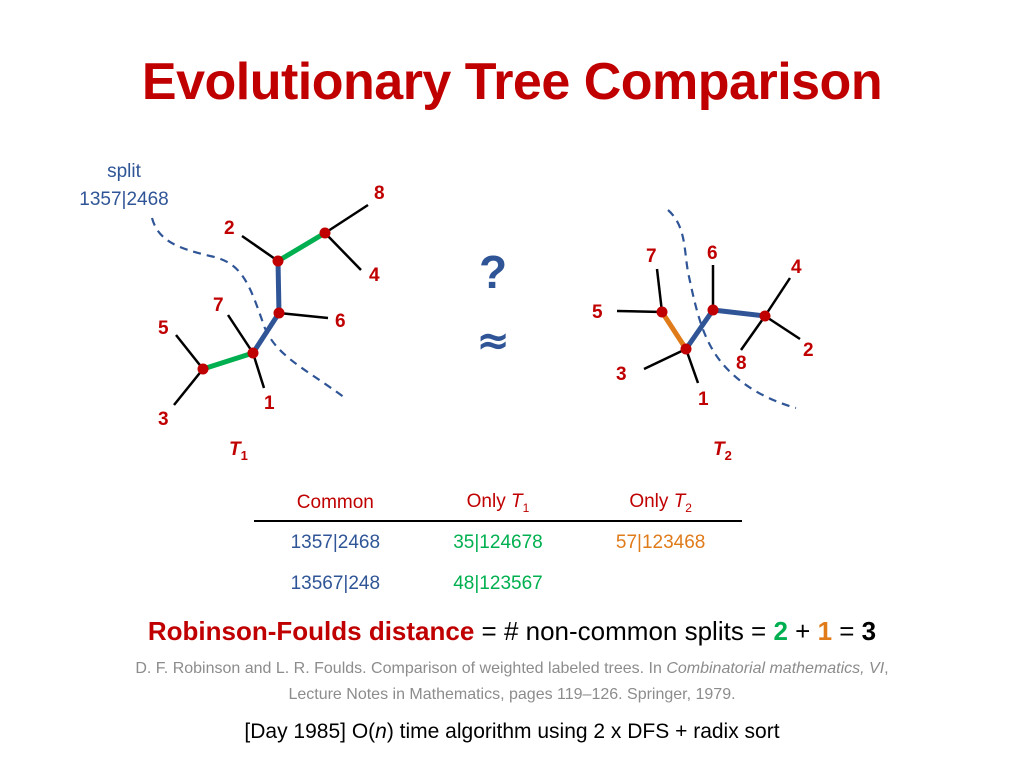 The image size is (1024, 768). I want to click on t1-leaf-3: 3, so click(163, 419).